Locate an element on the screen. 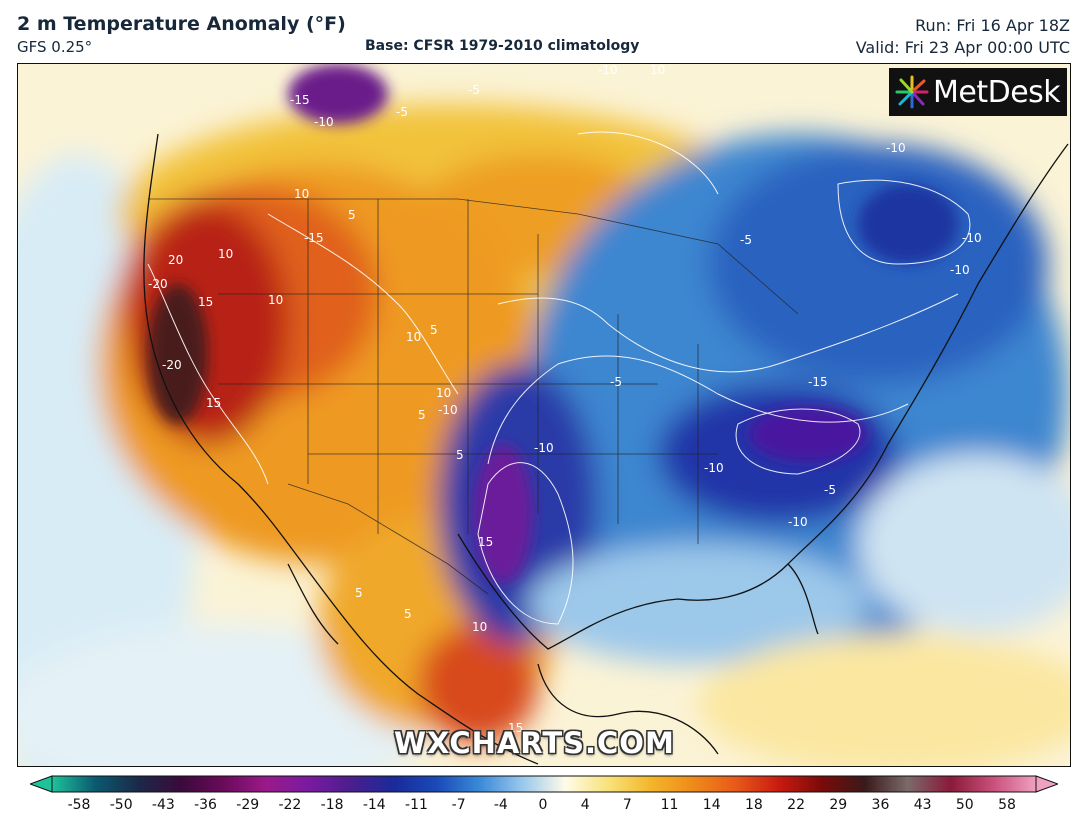 The width and height of the screenshot is (1088, 833). run-time-label: Run: Fri 16 Apr 18Z is located at coordinates (992, 25).